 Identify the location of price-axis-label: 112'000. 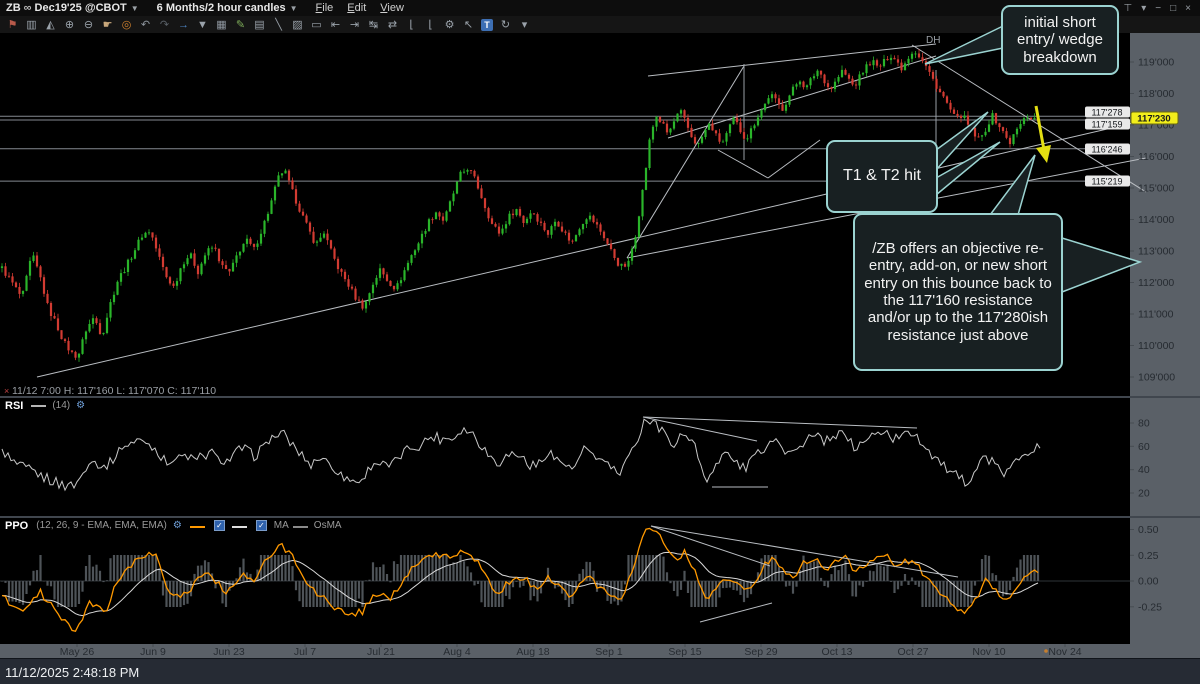
(1156, 283).